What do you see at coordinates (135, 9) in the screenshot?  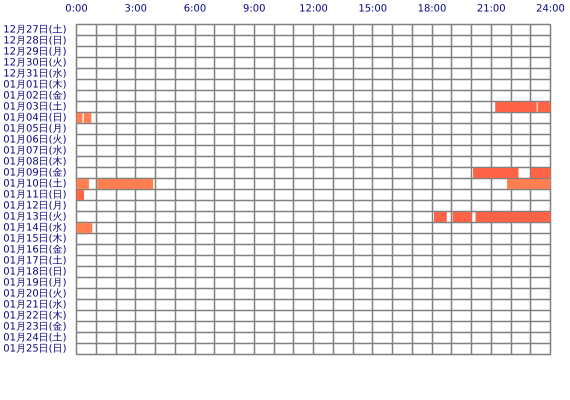 I see `x-tick-label: 3:00` at bounding box center [135, 9].